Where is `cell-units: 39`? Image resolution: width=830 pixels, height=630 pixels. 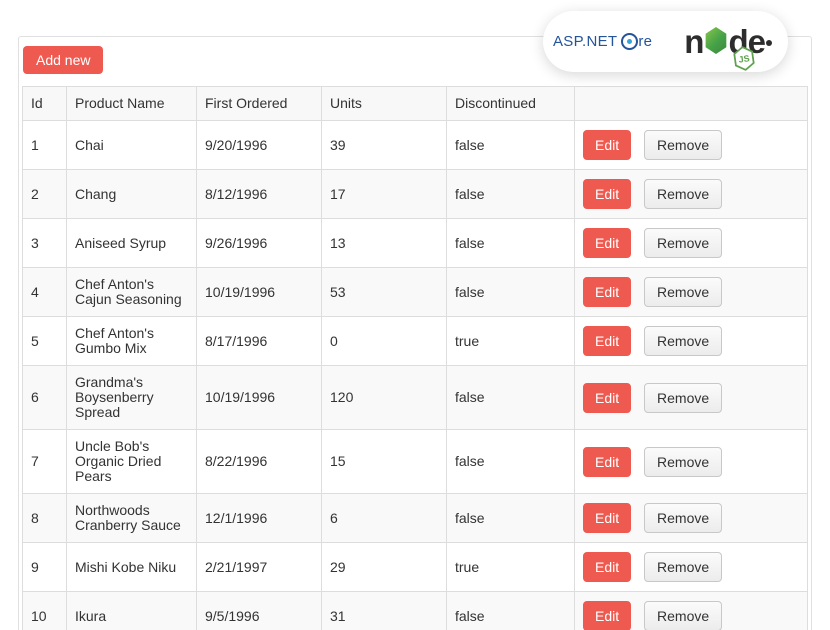
cell-units: 39 is located at coordinates (384, 145).